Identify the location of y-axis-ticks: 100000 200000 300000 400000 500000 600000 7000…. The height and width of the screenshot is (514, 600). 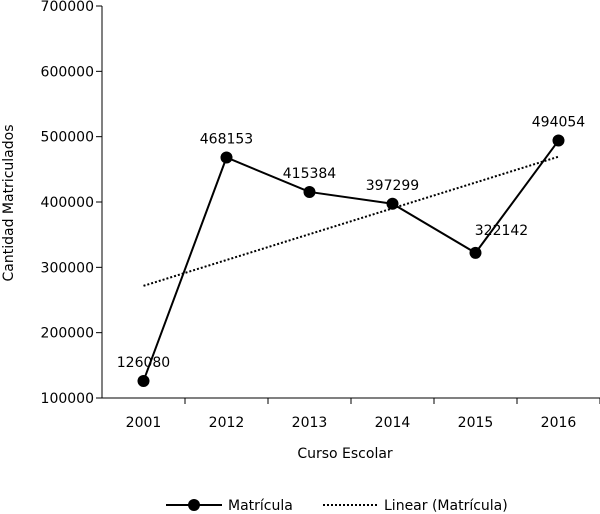
(71, 203).